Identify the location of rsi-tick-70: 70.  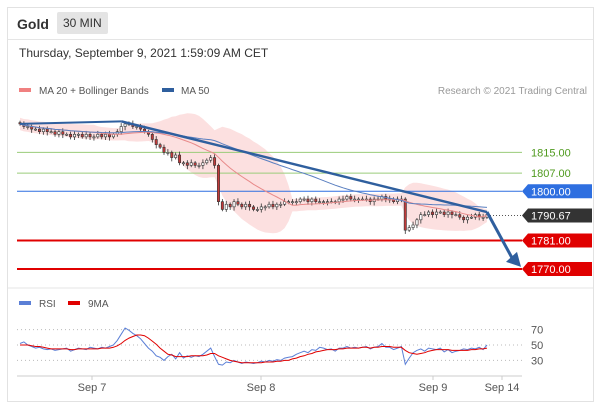
(537, 331).